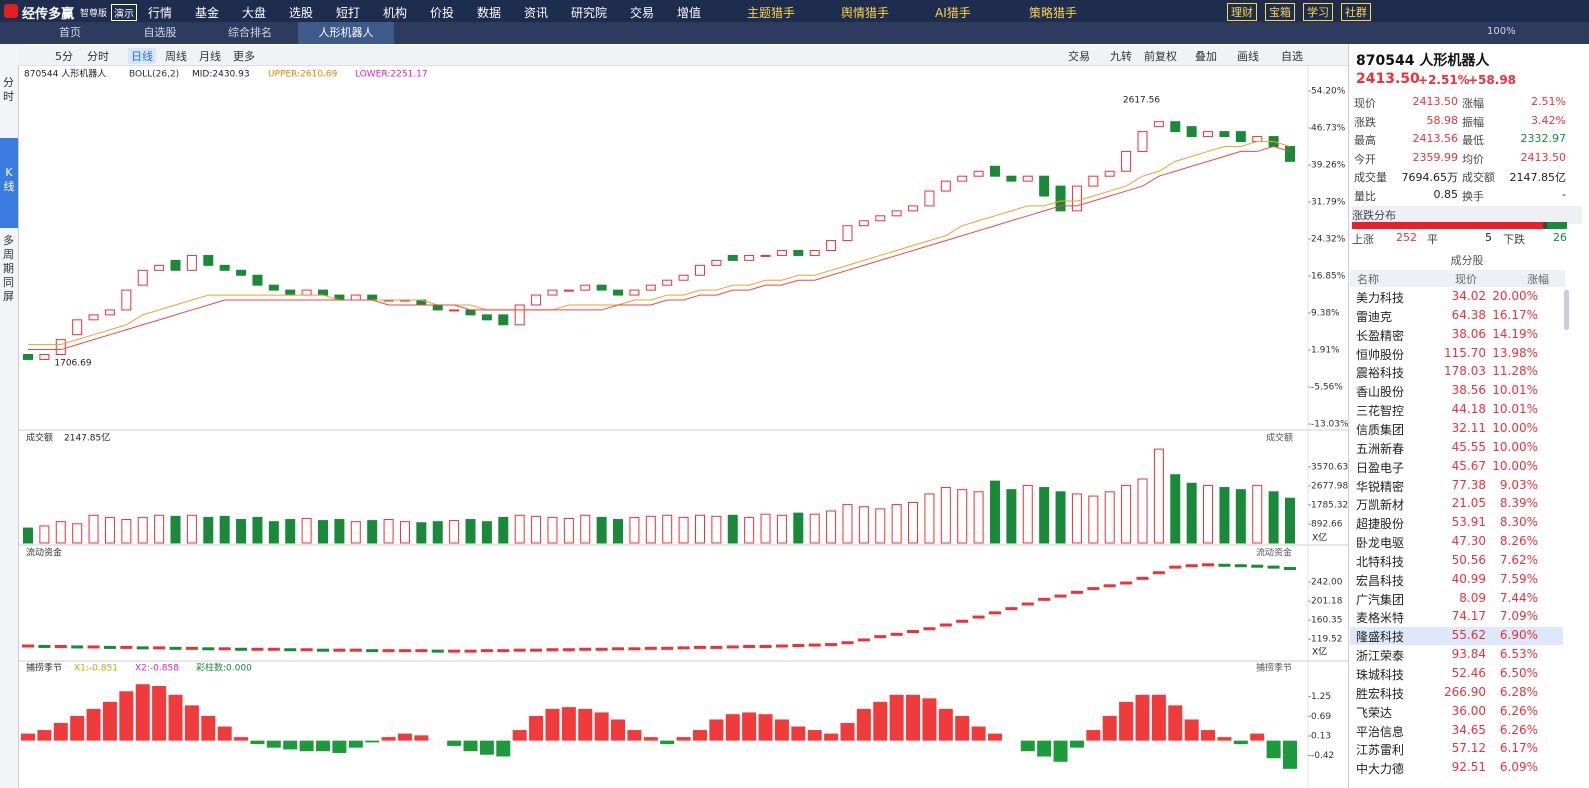  I want to click on stock-pct: 10.01%, so click(1515, 409).